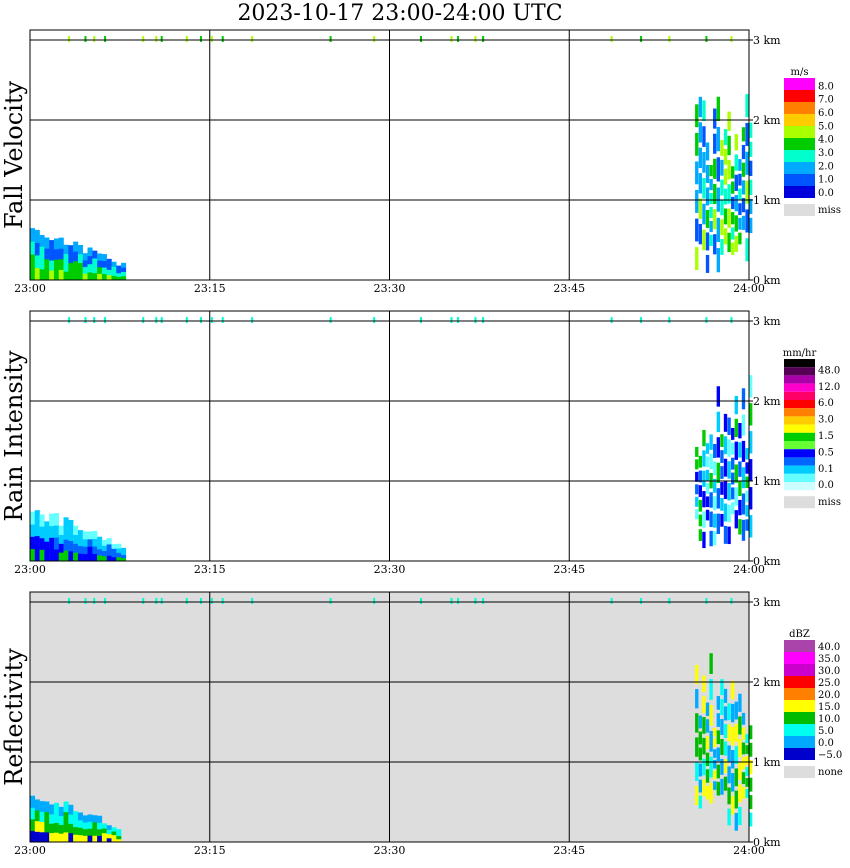  Describe the element at coordinates (829, 695) in the screenshot. I see `colorbar-label: 20.0` at that location.